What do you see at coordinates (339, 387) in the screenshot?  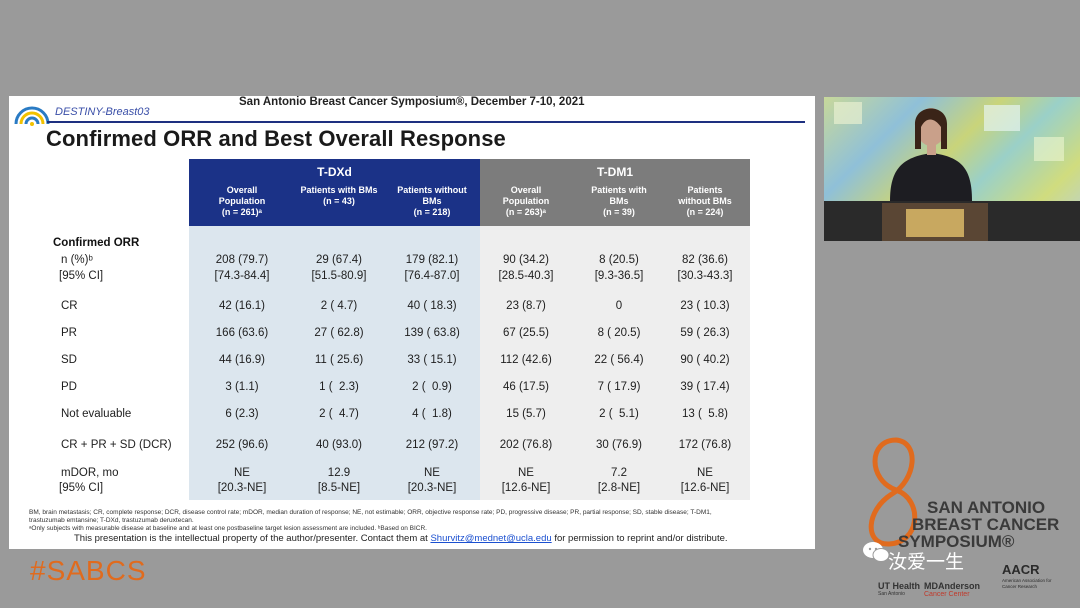 I see `table-cell: 1 ( 2.3)` at bounding box center [339, 387].